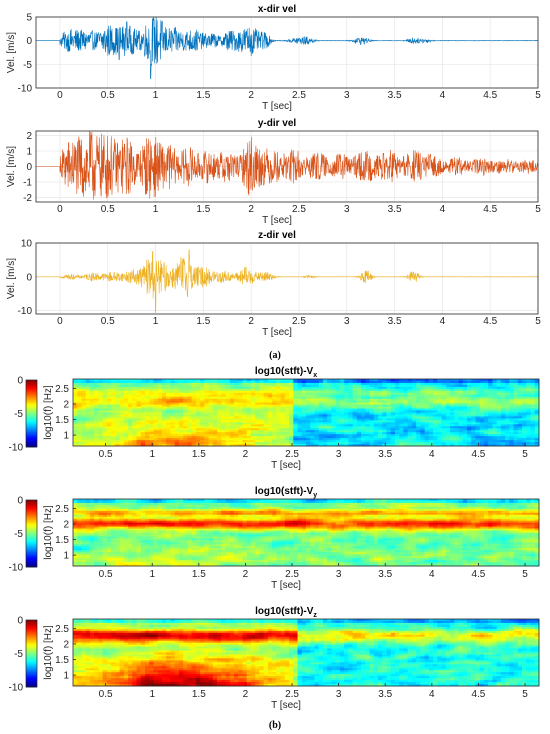 This screenshot has height=734, width=550. What do you see at coordinates (538, 209) in the screenshot?
I see `x-tick-label: 5` at bounding box center [538, 209].